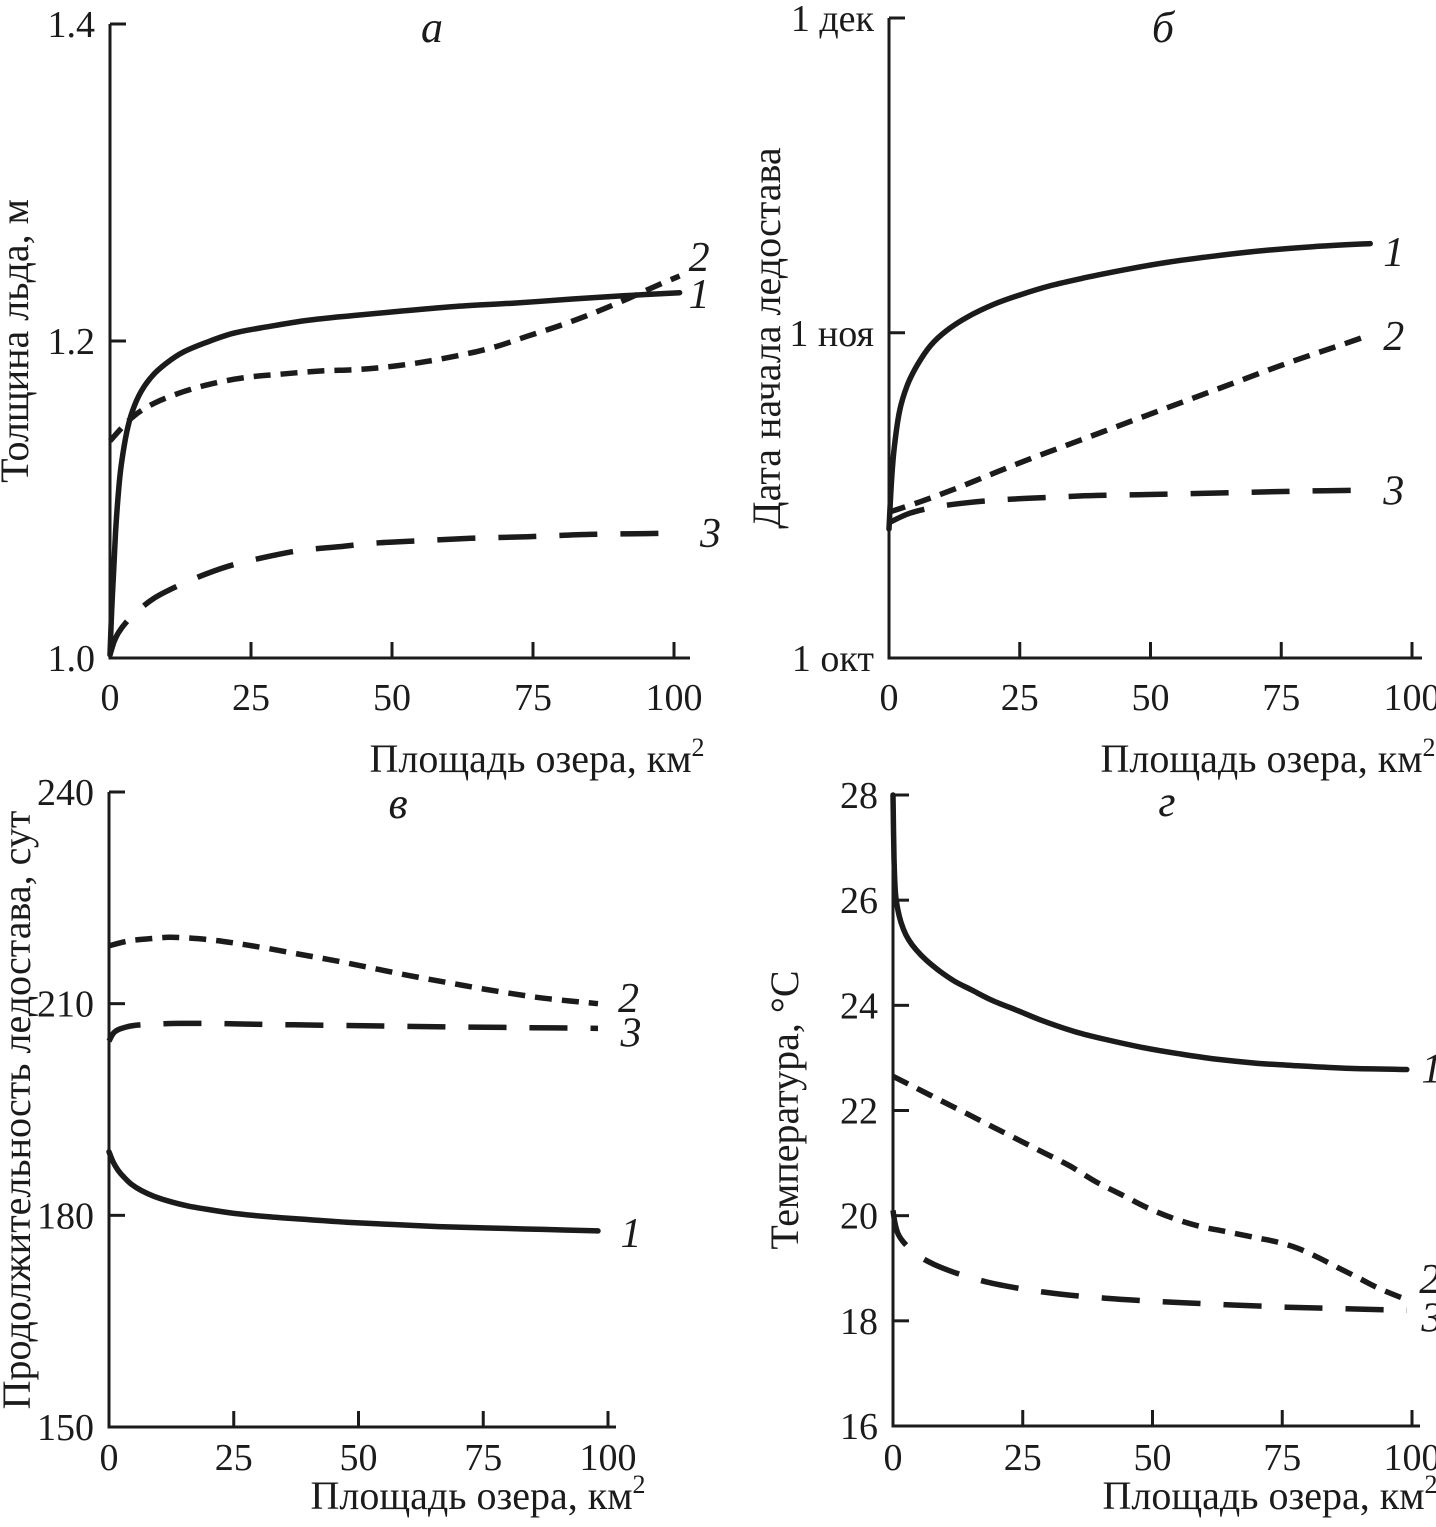 This screenshot has width=1436, height=1527. What do you see at coordinates (766, 338) in the screenshot?
I see `panel-b-y-axis-title: Дата начала ледостава` at bounding box center [766, 338].